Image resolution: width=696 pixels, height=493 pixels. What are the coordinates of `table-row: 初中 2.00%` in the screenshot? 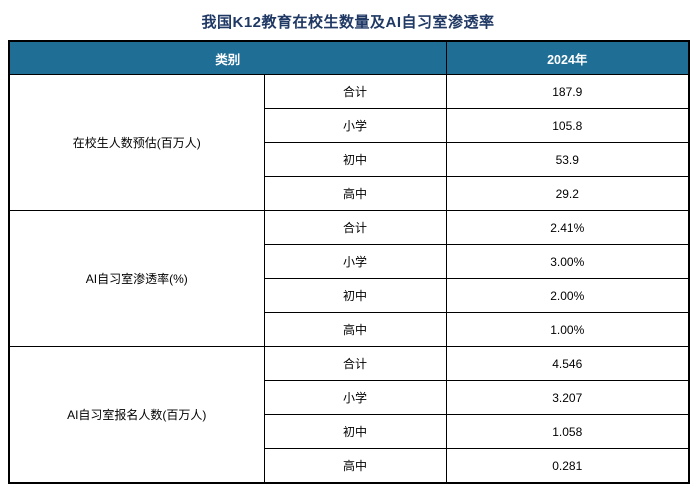 It's located at (349, 295).